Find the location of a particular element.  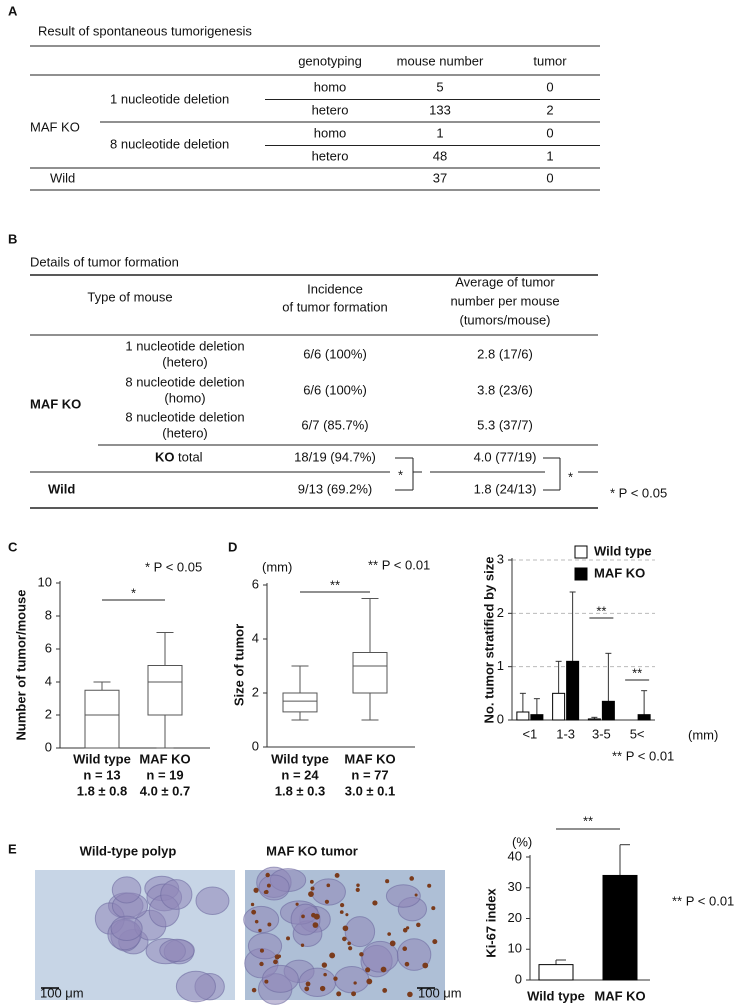

row-group: MAF KO is located at coordinates (55, 126).